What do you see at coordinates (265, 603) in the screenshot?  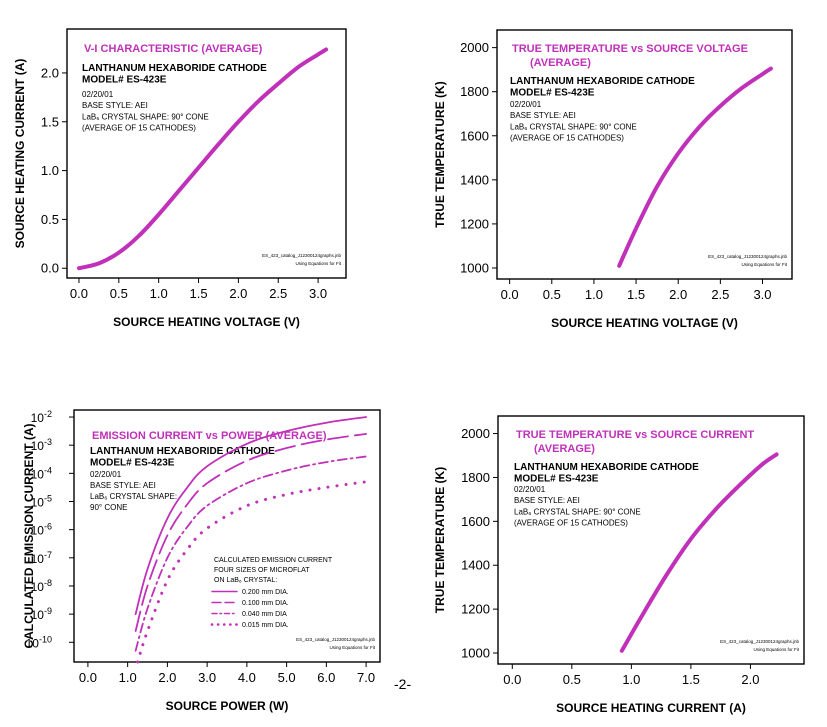 I see `legend-entry: 0.100 mm DIA.` at bounding box center [265, 603].